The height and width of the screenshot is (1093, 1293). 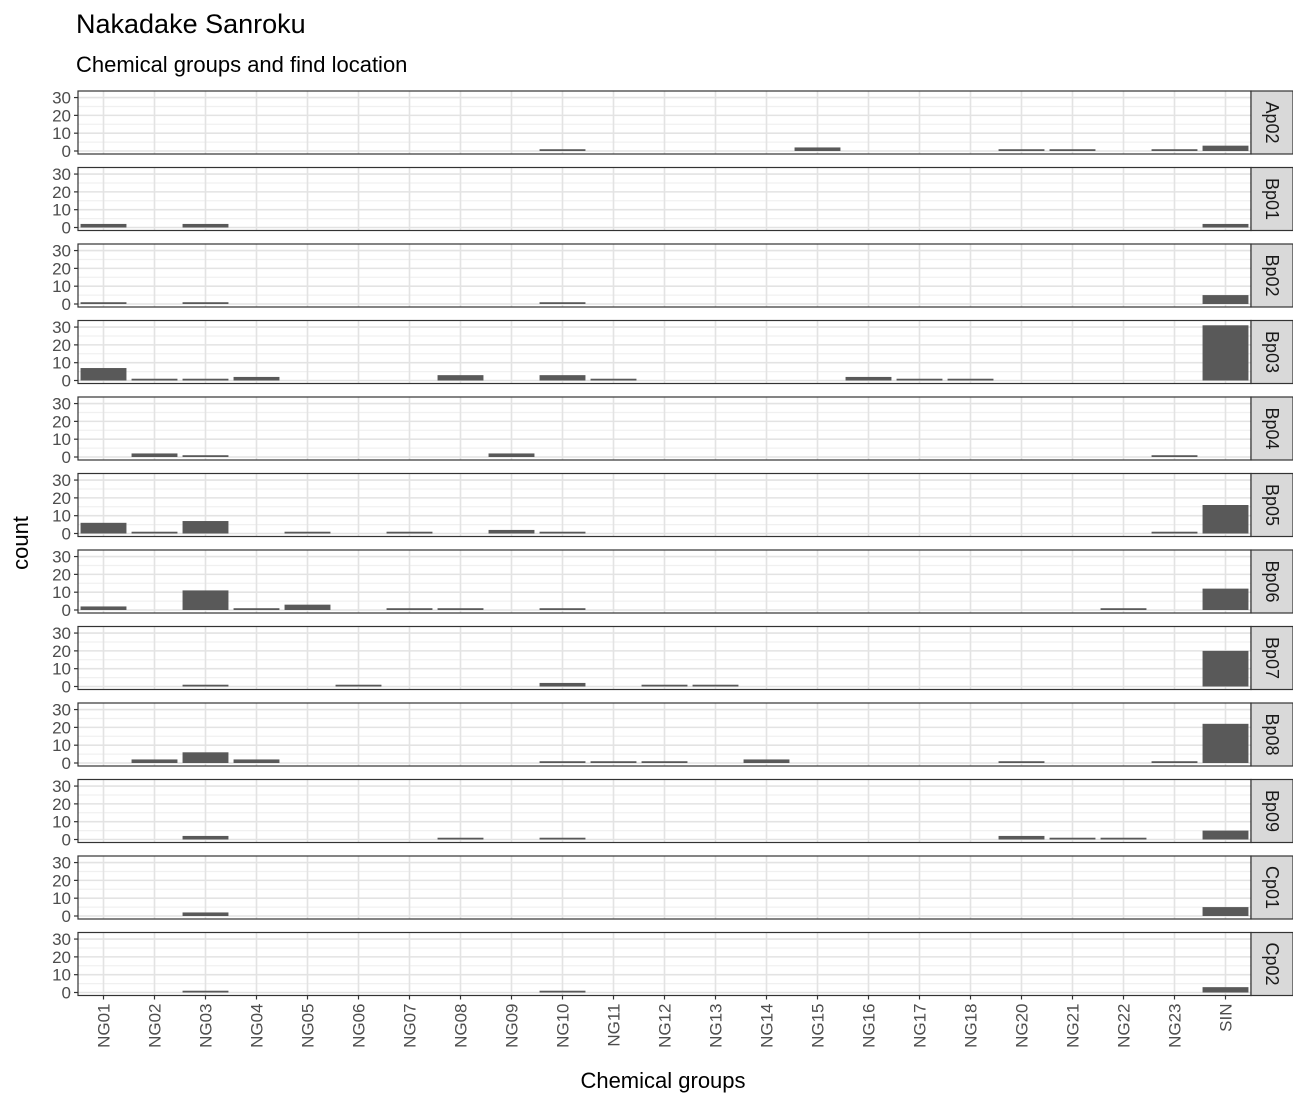 What do you see at coordinates (410, 1026) in the screenshot?
I see `x-tick-label: NG07` at bounding box center [410, 1026].